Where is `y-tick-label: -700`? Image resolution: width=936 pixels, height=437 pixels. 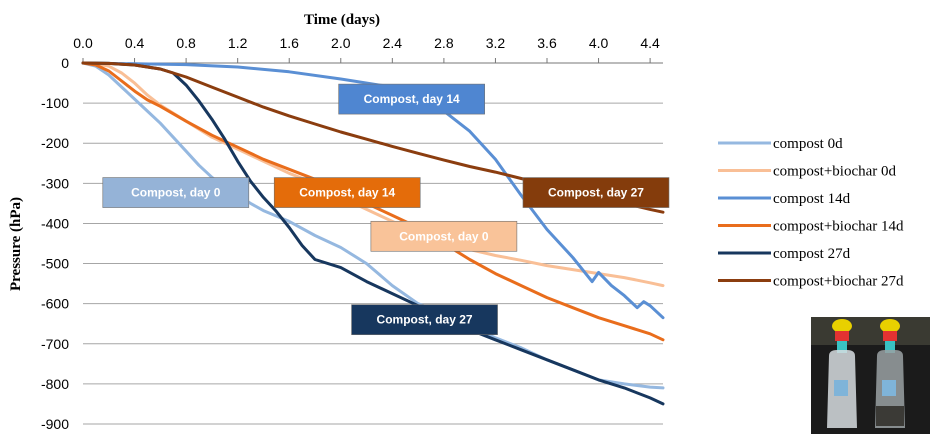 y-tick-label: -700 is located at coordinates (55, 344).